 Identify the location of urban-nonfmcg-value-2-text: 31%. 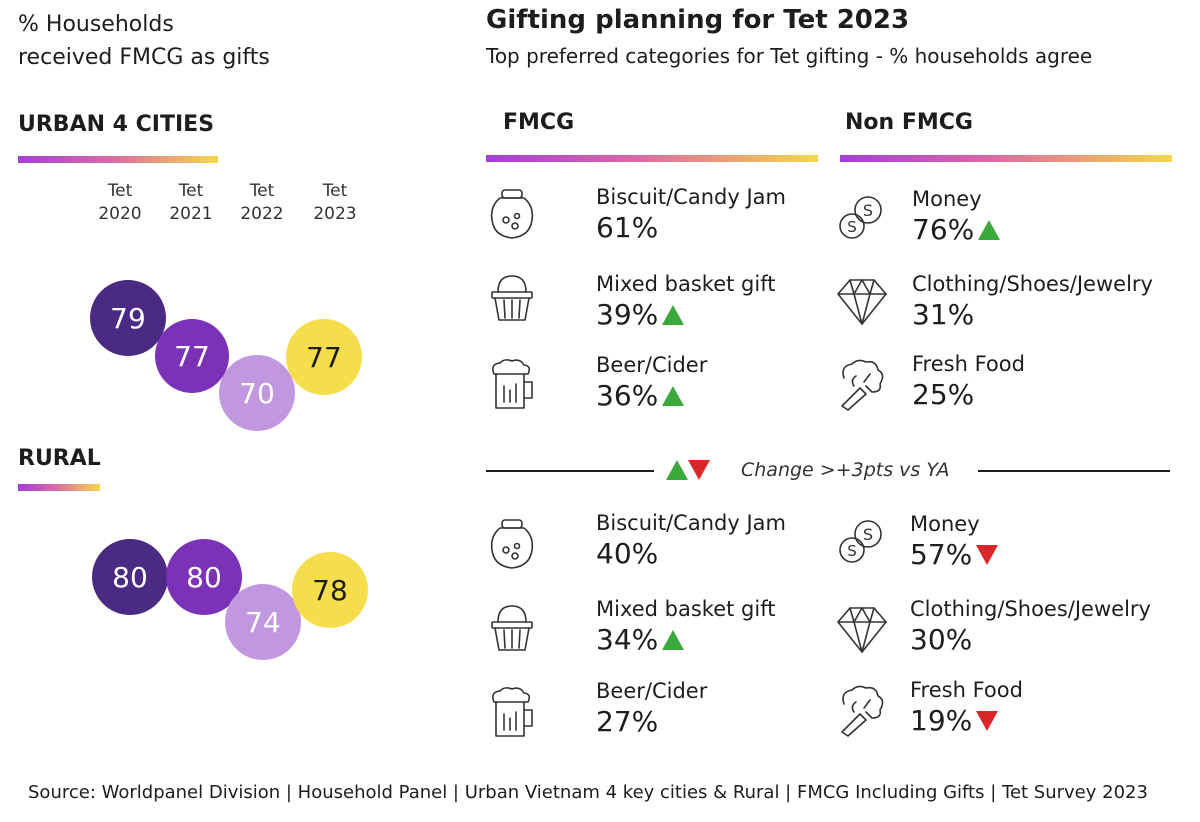
(943, 314).